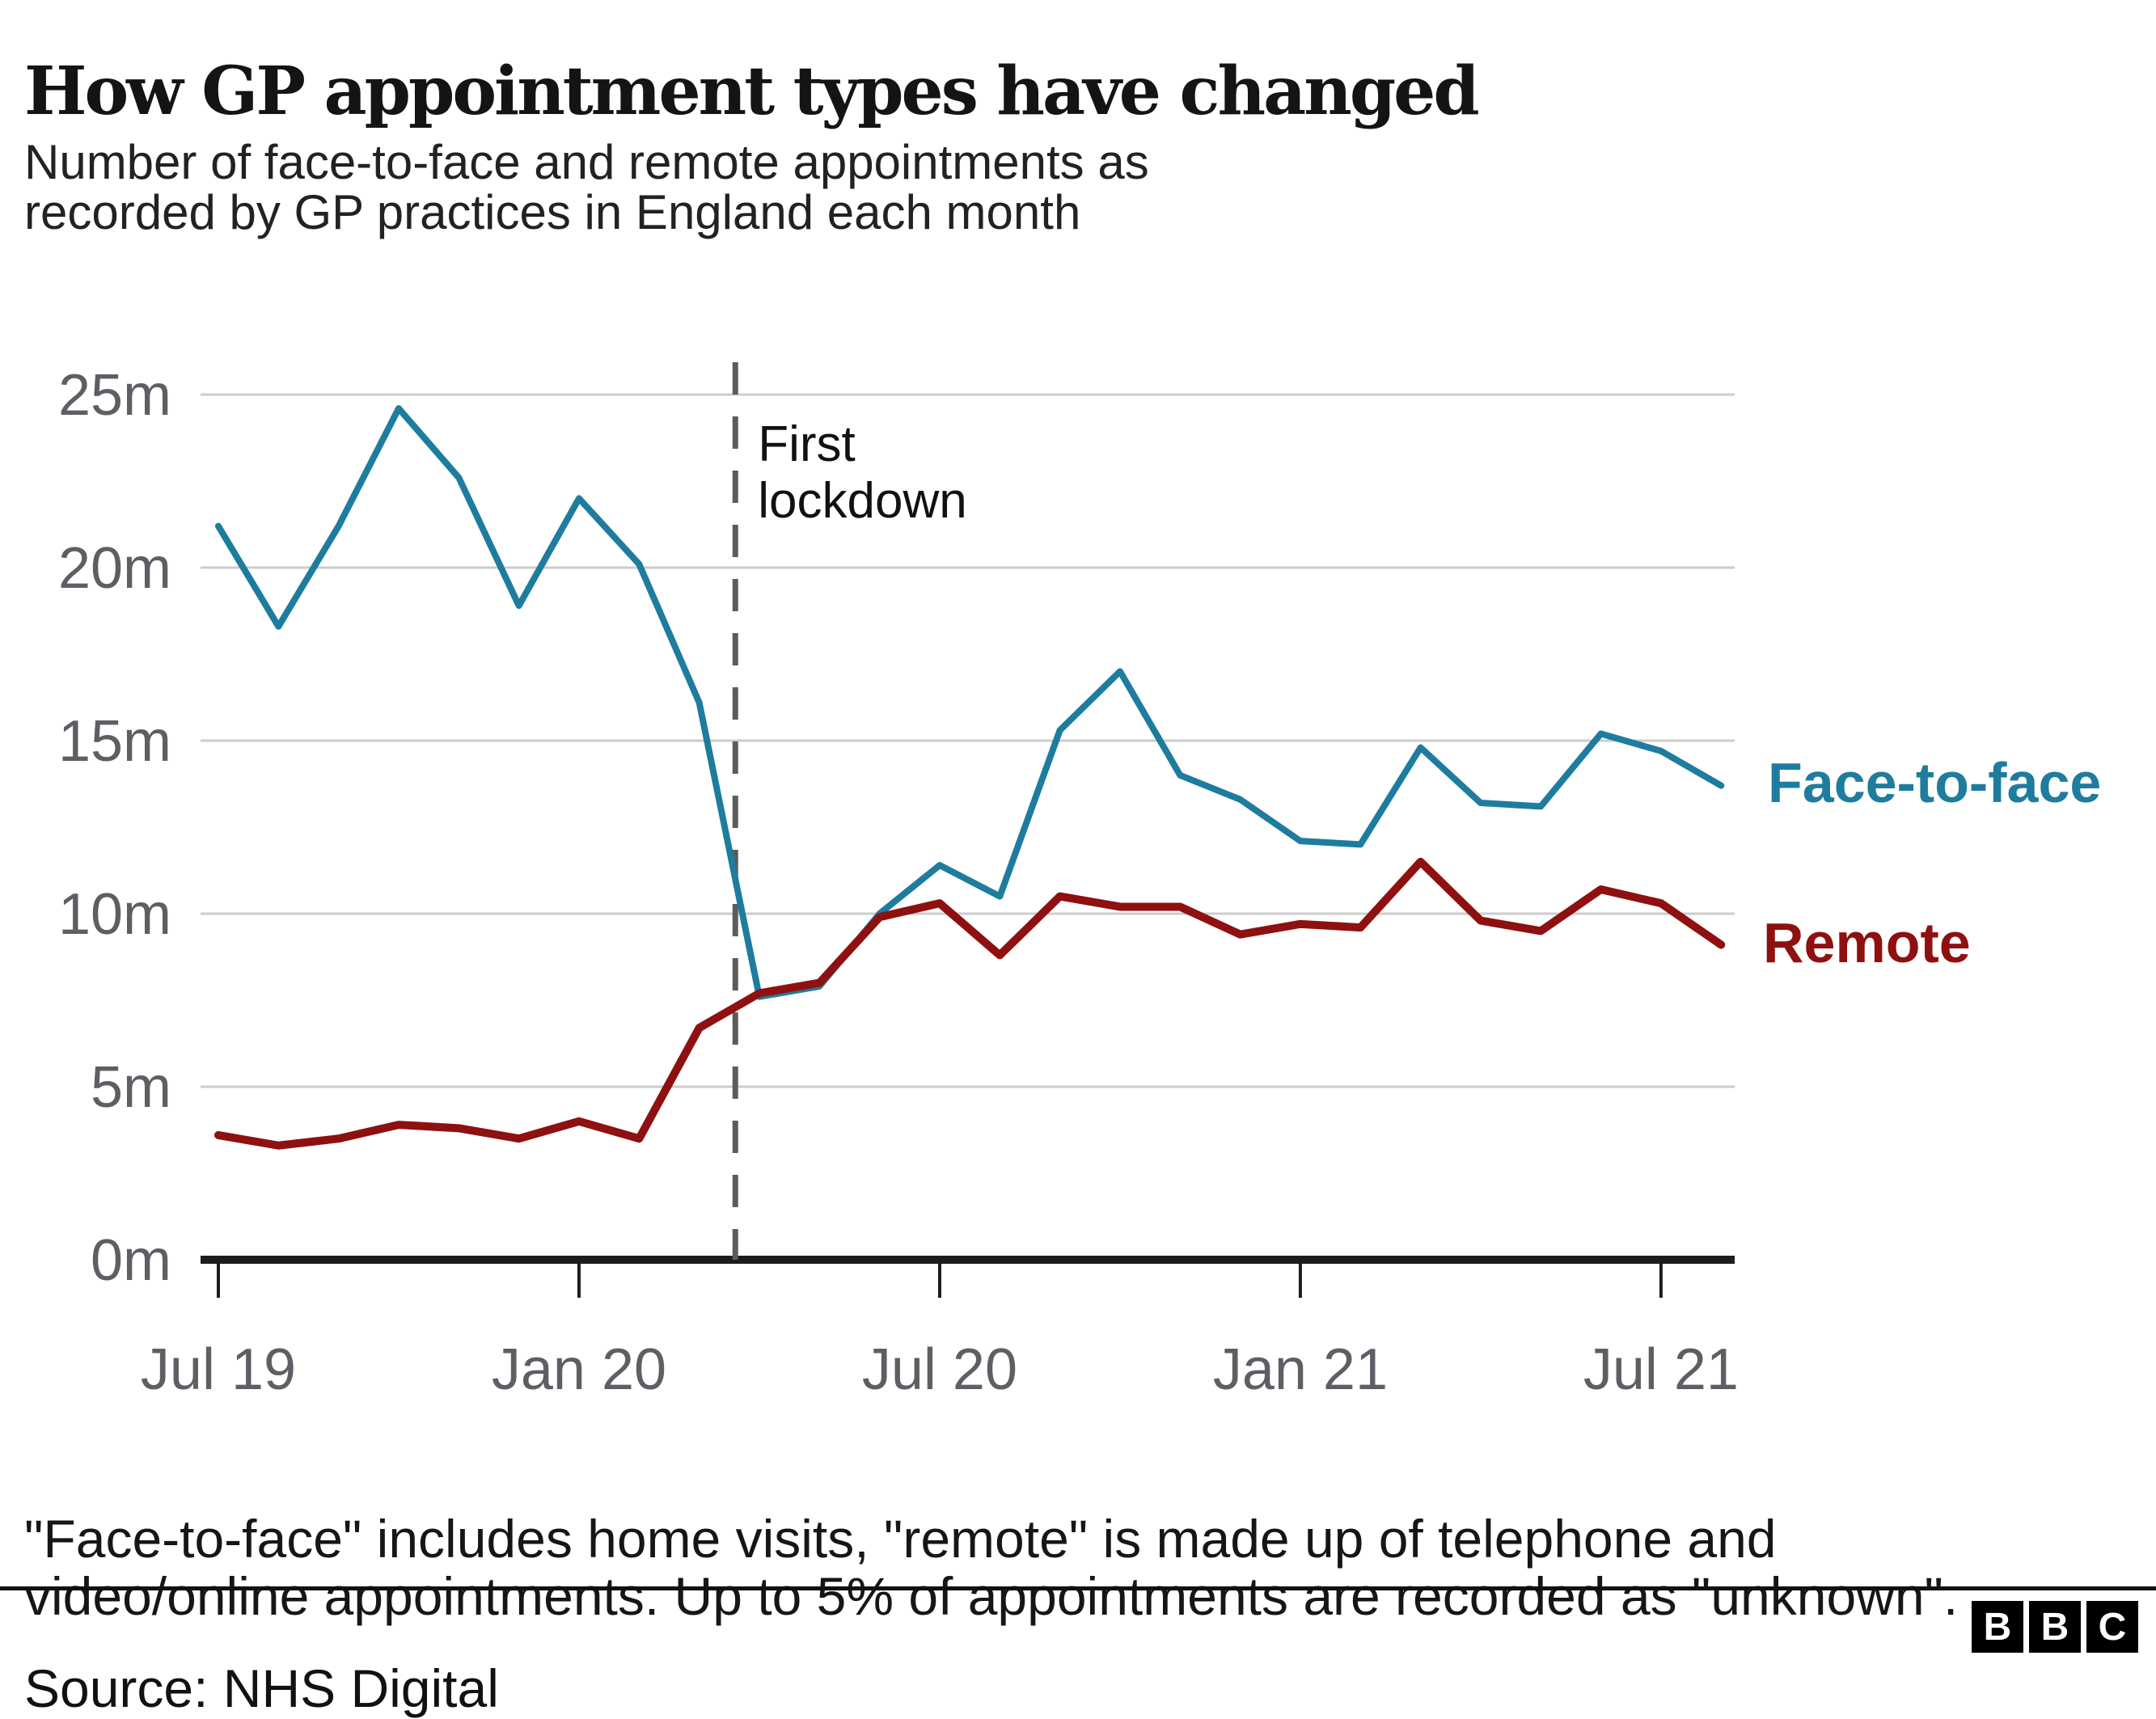 Image resolution: width=2156 pixels, height=1719 pixels. Describe the element at coordinates (2112, 1627) in the screenshot. I see `bbc-logo-letter: C` at that location.